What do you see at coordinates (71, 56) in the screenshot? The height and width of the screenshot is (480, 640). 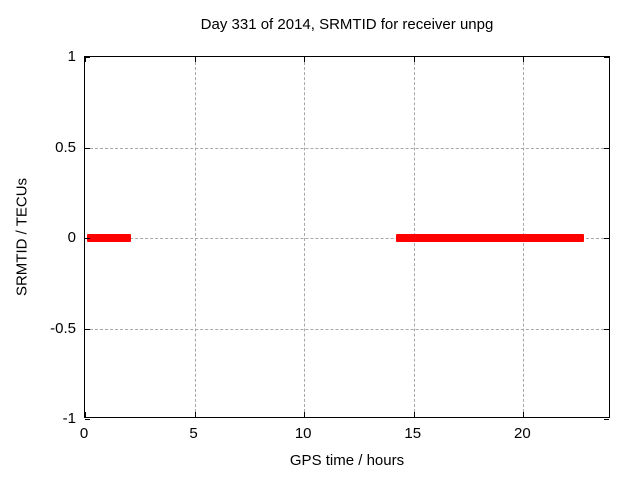 I see `y-tick-label-1: 1` at bounding box center [71, 56].